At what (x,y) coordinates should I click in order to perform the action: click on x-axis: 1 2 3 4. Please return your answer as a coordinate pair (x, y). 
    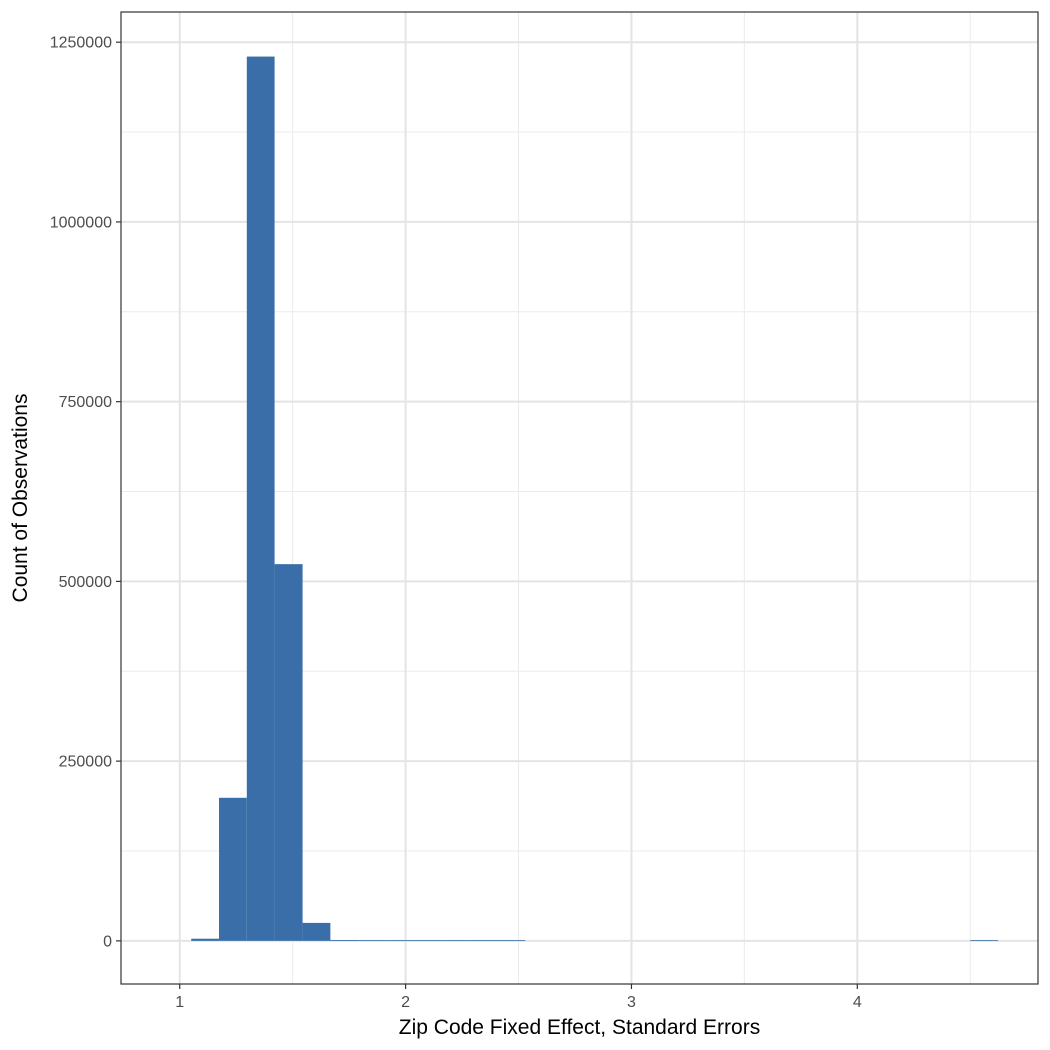
    Looking at the image, I should click on (518, 997).